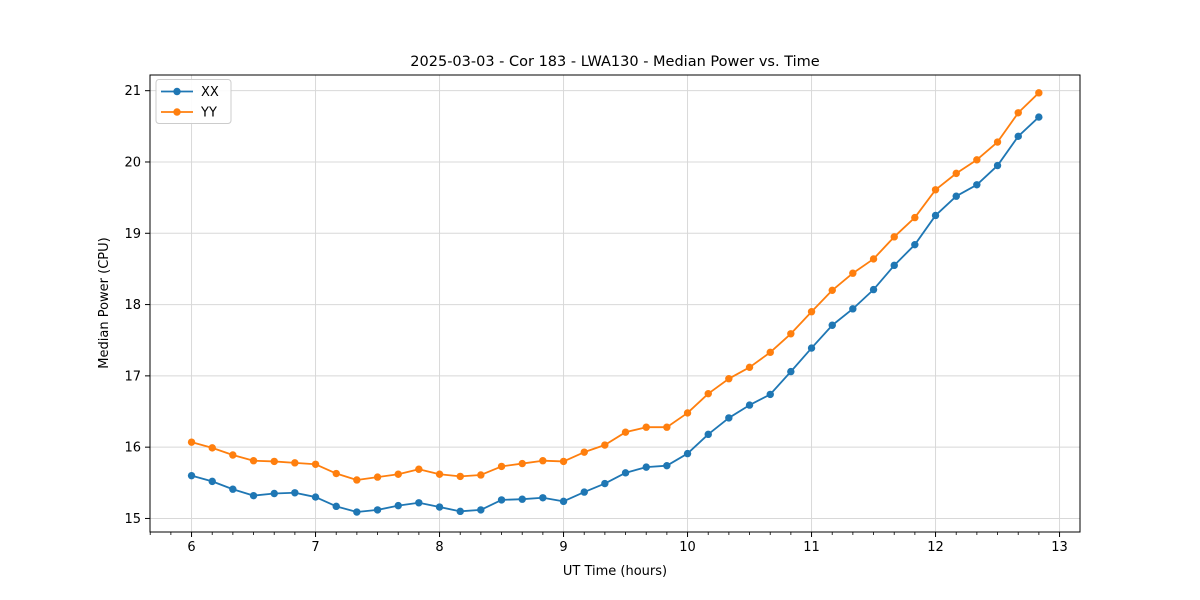  I want to click on y-tick-label: 17, so click(132, 376).